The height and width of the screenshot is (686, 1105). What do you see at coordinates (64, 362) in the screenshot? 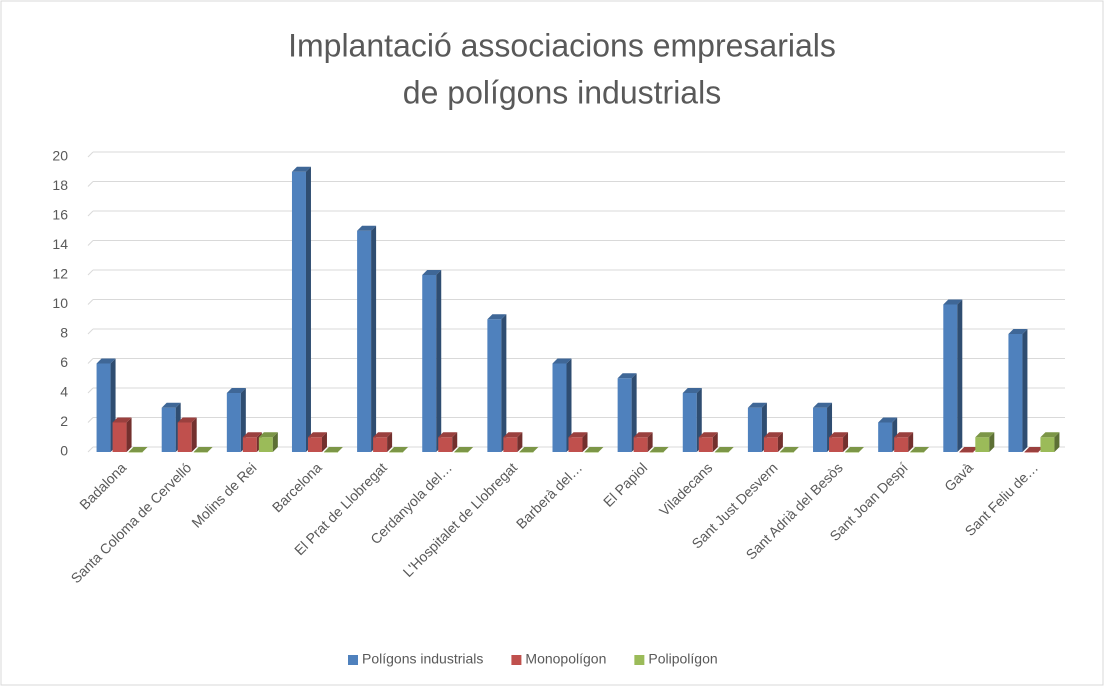
I see `y-tick-label: 6` at bounding box center [64, 362].